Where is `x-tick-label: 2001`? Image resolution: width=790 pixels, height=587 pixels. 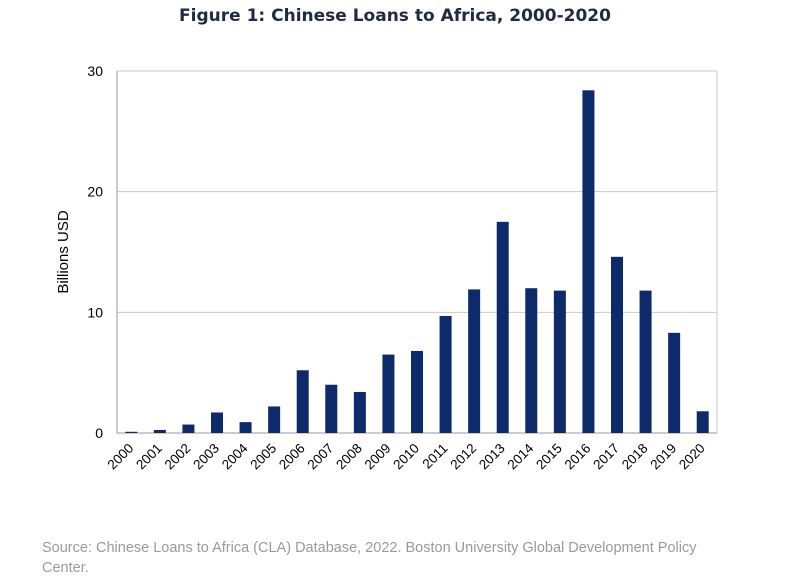 x-tick-label: 2001 is located at coordinates (149, 457).